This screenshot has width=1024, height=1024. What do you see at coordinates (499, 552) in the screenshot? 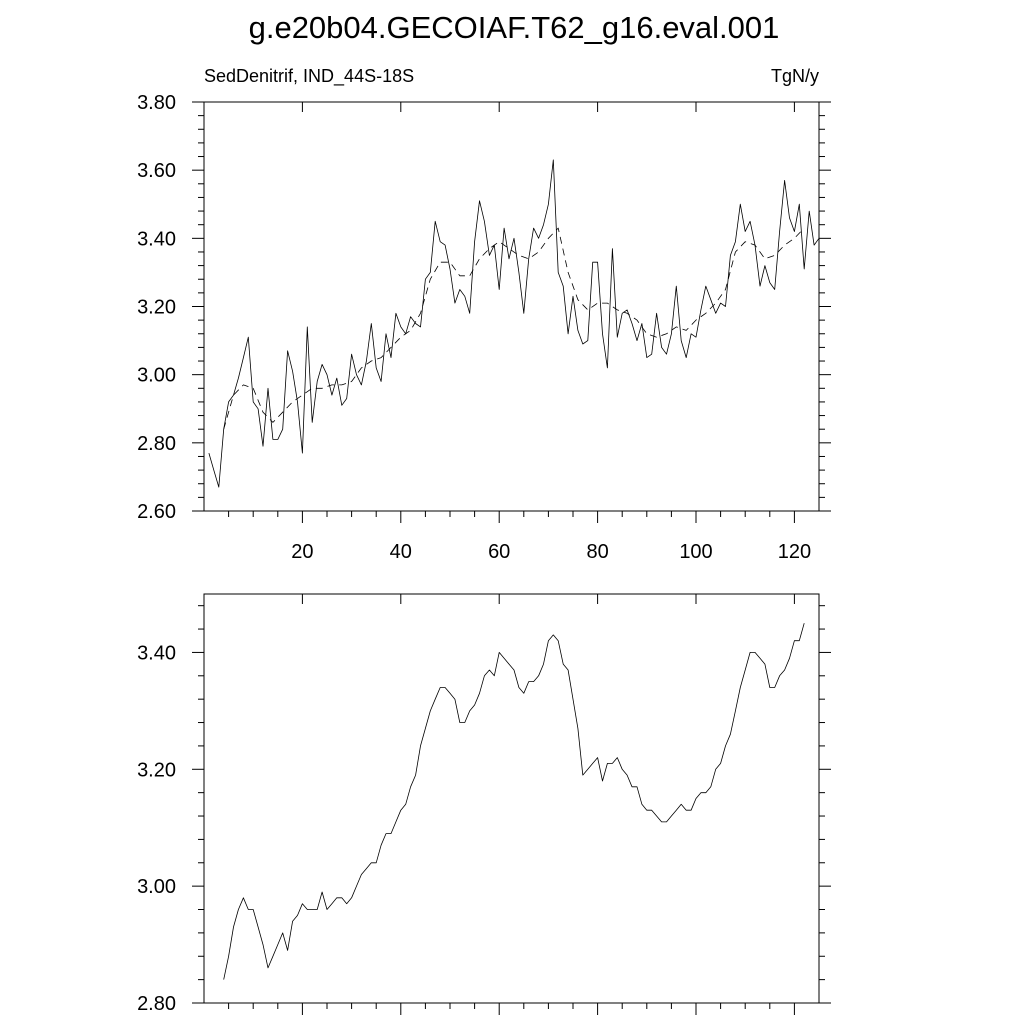
I see `top-x-tick-label: 60` at bounding box center [499, 552].